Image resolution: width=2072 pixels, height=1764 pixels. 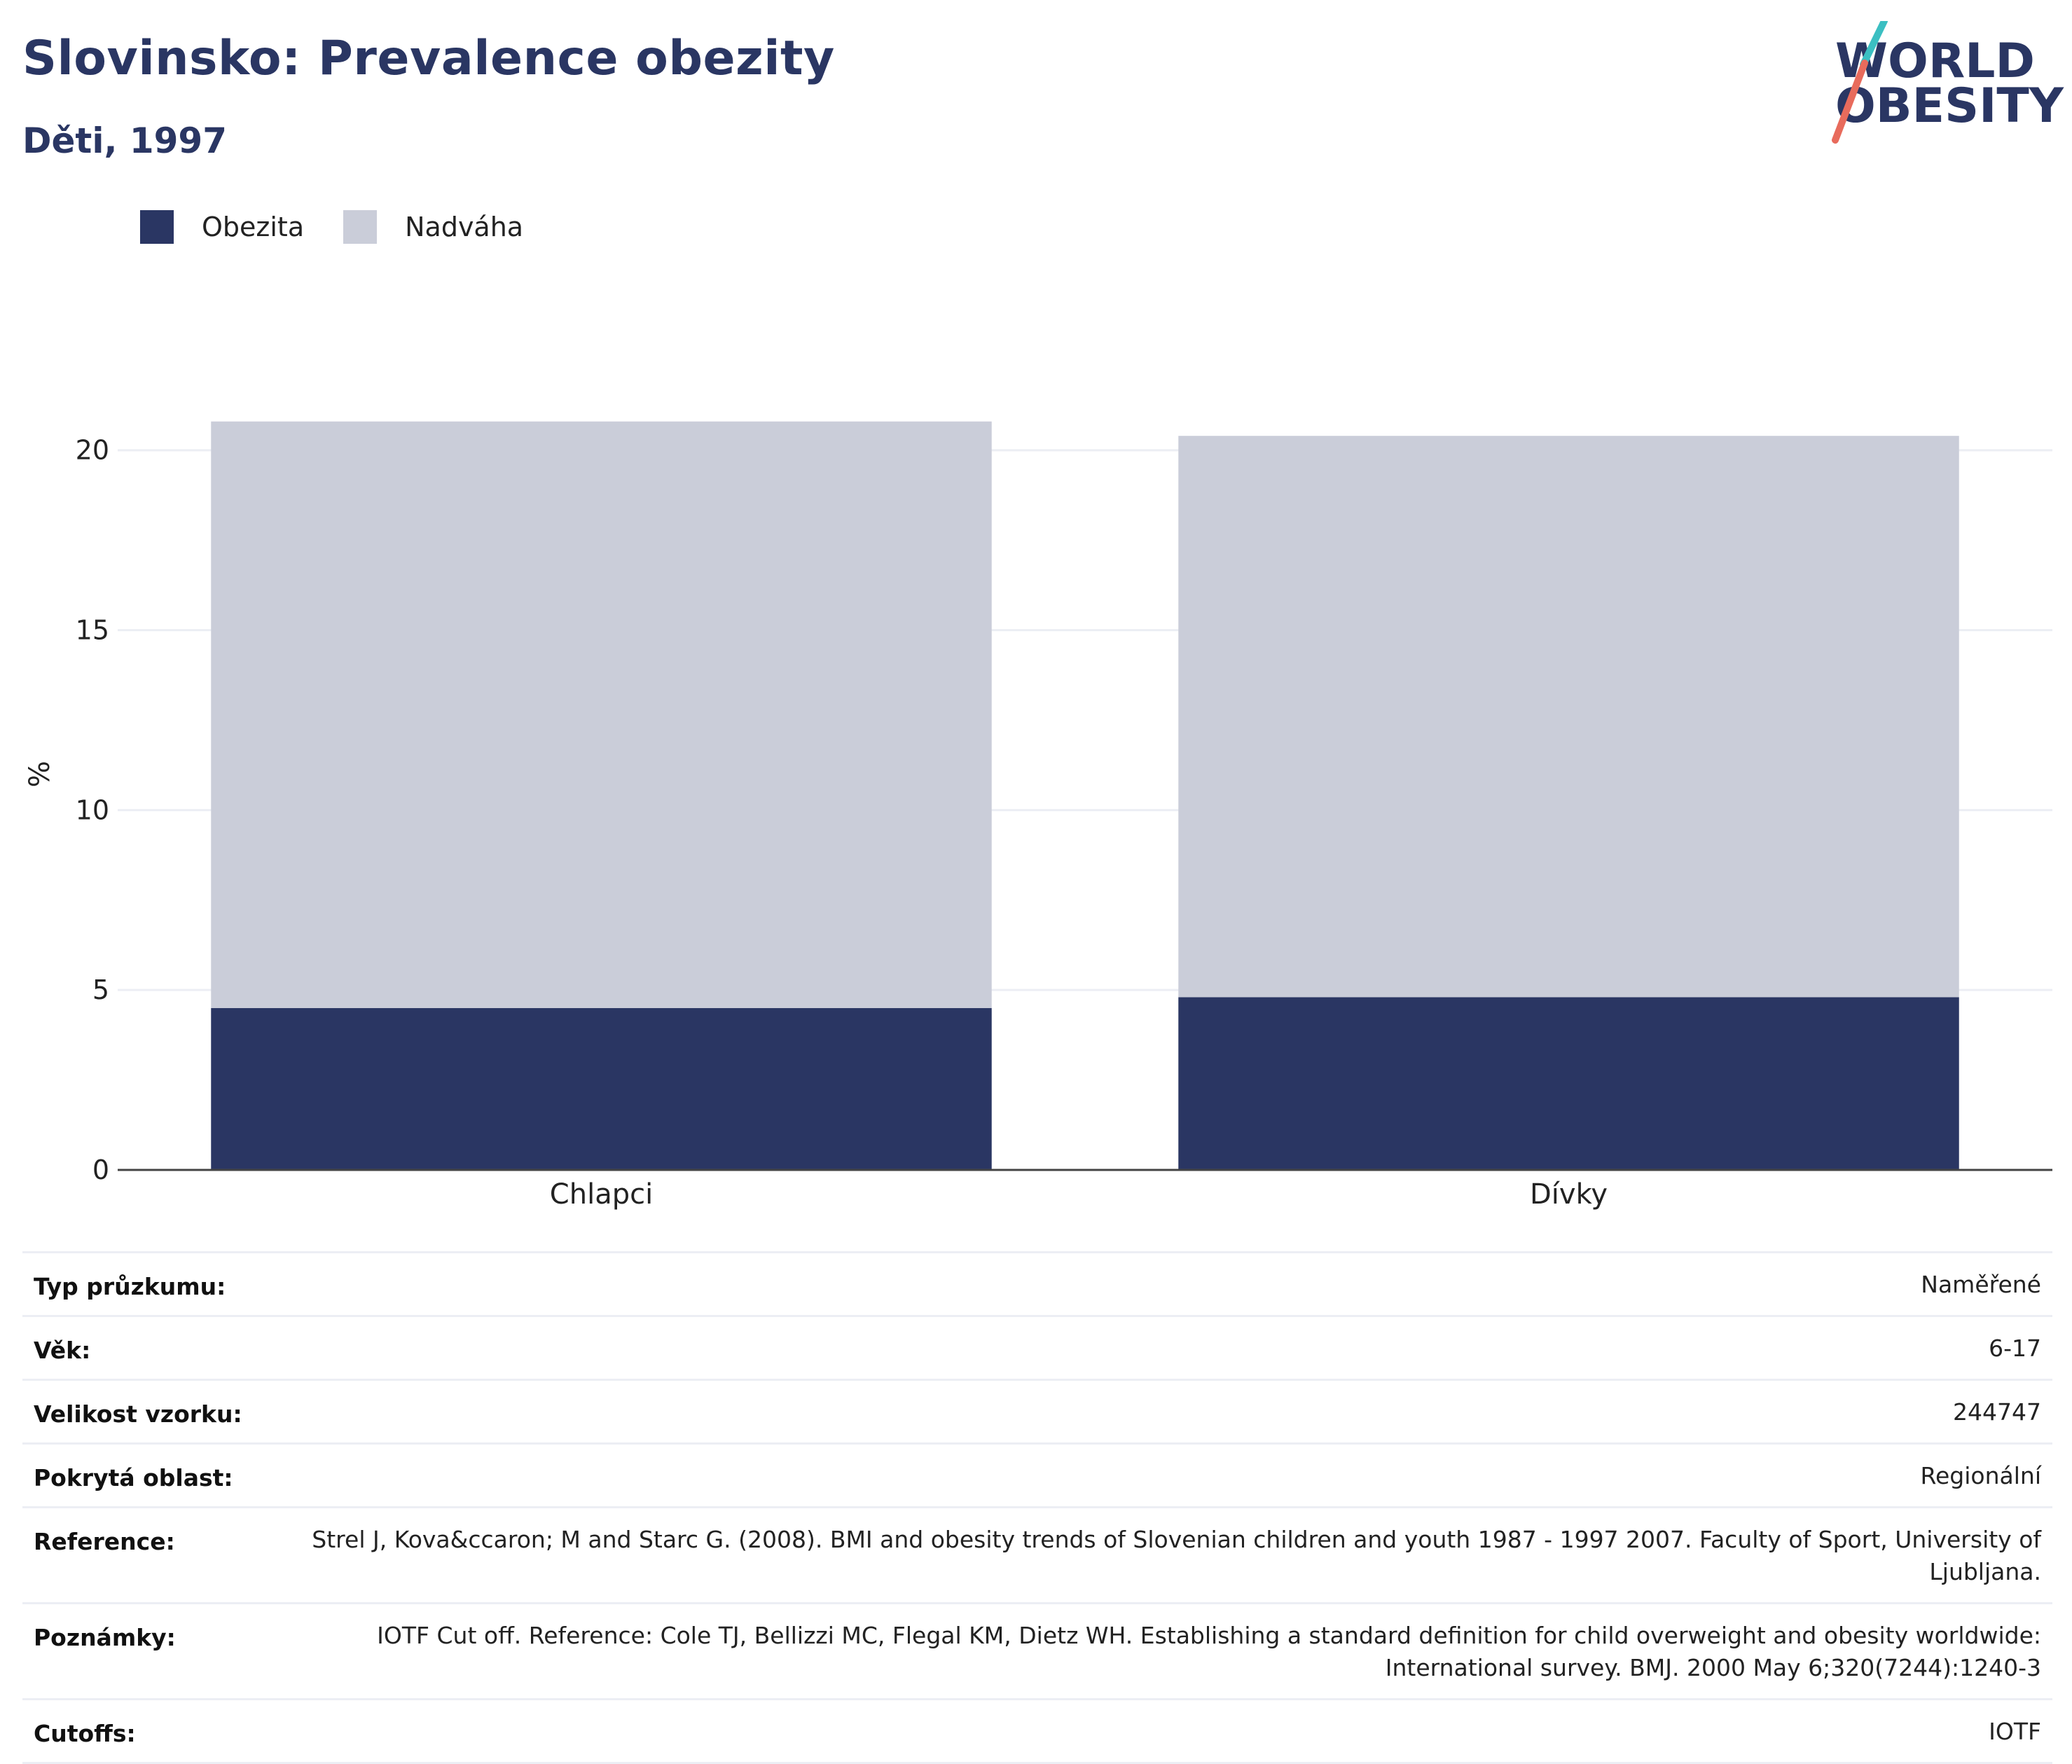 What do you see at coordinates (1153, 1347) in the screenshot?
I see `info-value: 6-17` at bounding box center [1153, 1347].